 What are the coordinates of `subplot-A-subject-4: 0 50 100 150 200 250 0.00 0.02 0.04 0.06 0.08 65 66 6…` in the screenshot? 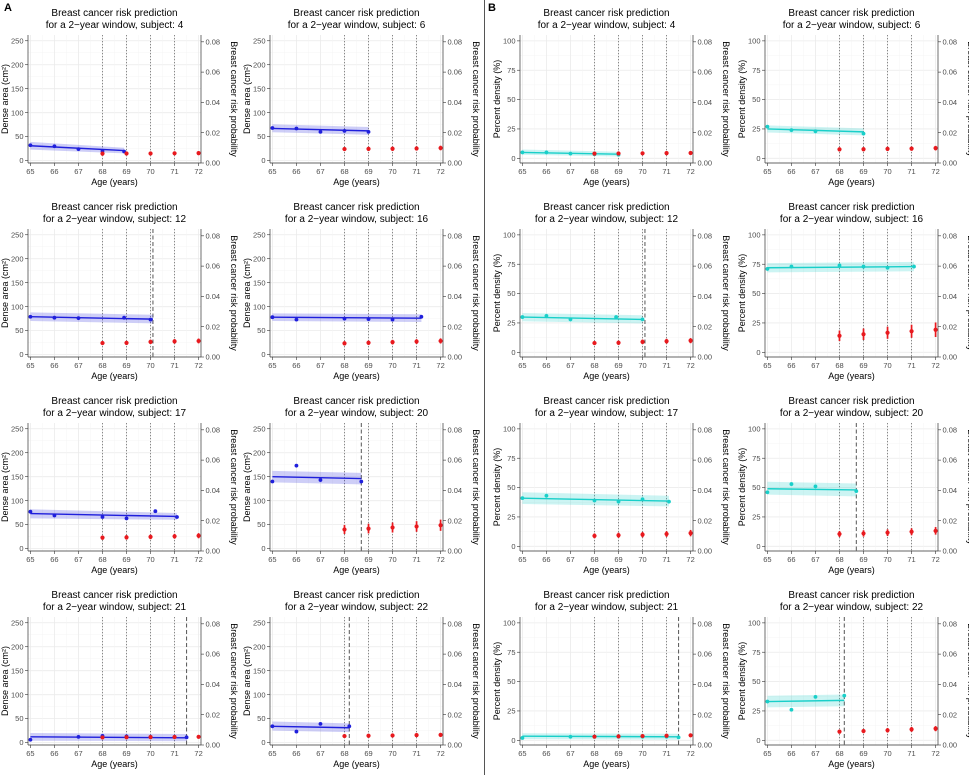 It's located at (119, 97).